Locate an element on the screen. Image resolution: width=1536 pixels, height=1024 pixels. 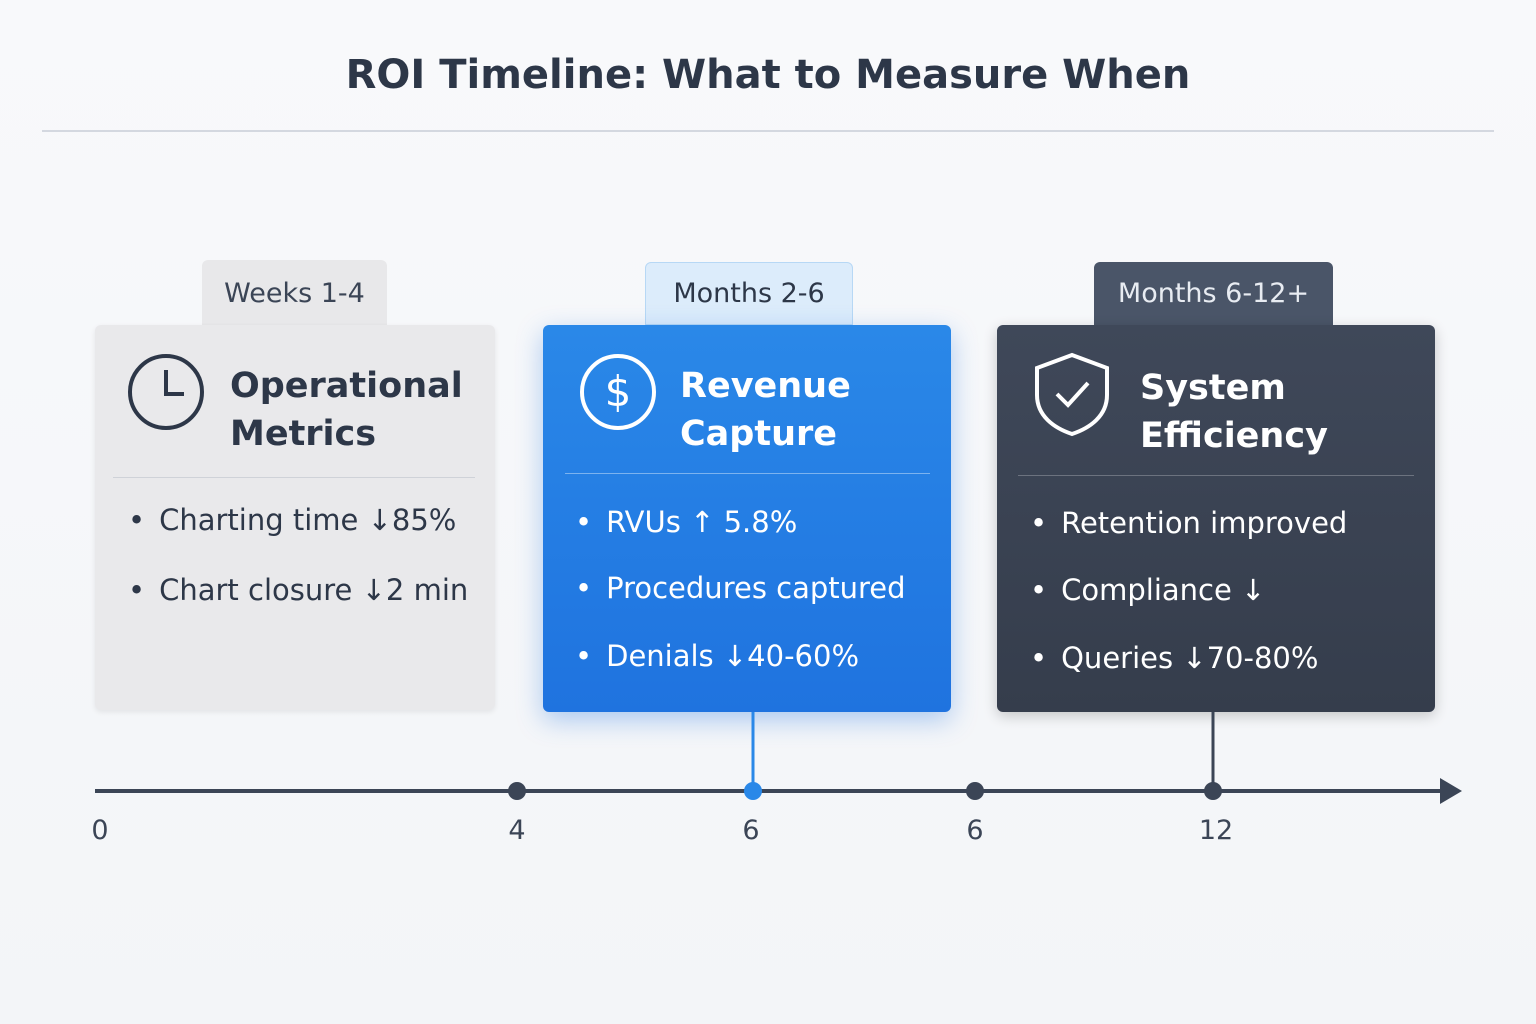
phase-item: Chart closure ↓2 min is located at coordinates (298, 590).